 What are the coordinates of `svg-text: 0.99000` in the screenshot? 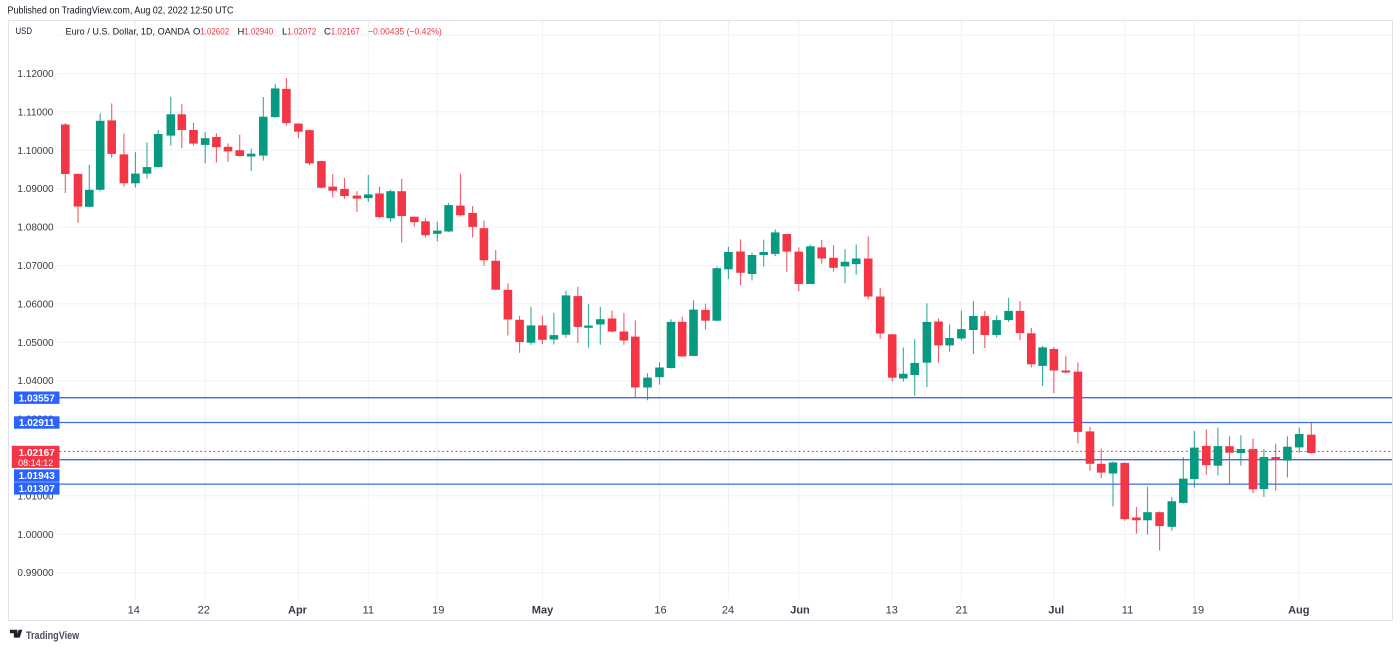 It's located at (35, 573).